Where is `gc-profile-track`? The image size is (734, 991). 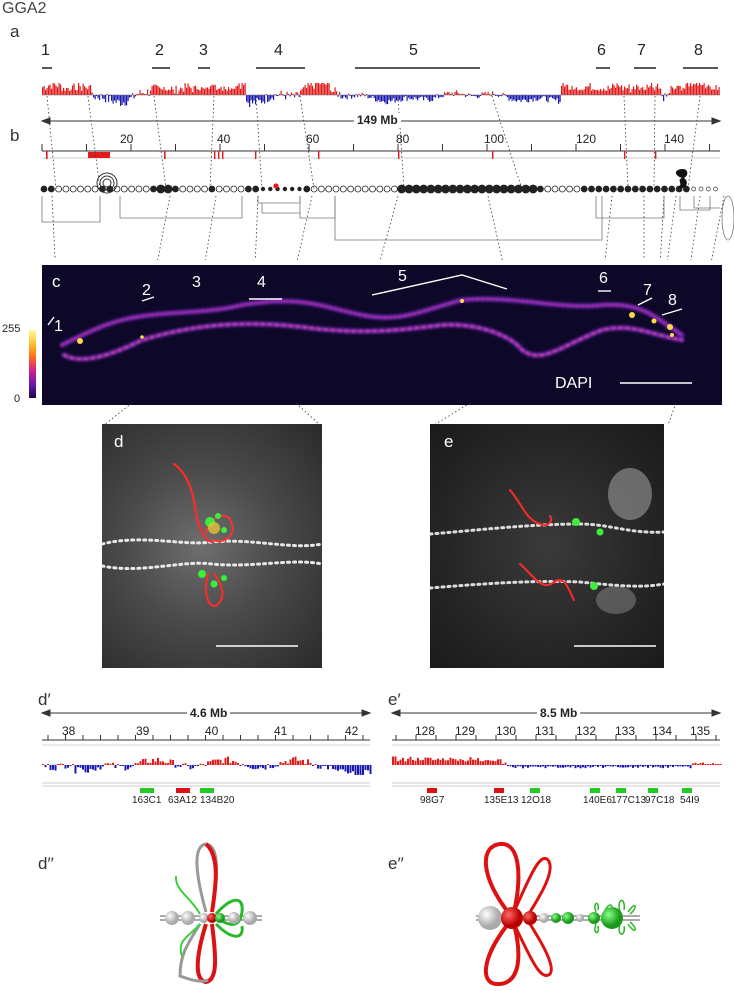
gc-profile-track is located at coordinates (381, 95).